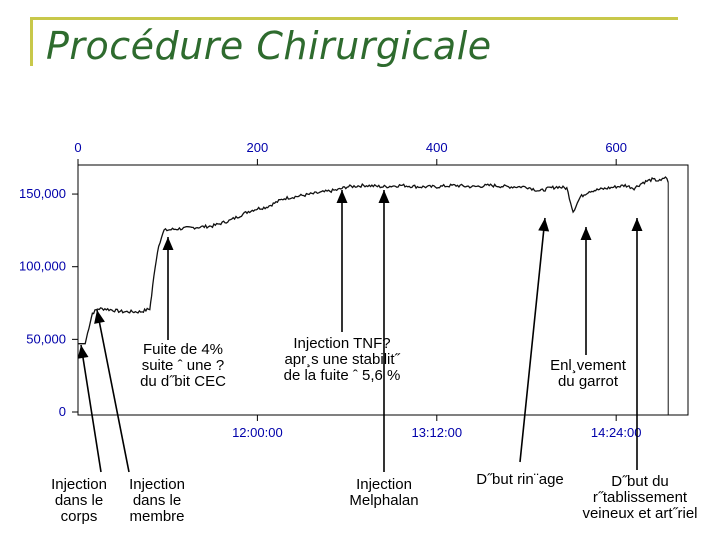  I want to click on arrow-injection-membre-shaft, so click(113, 391).